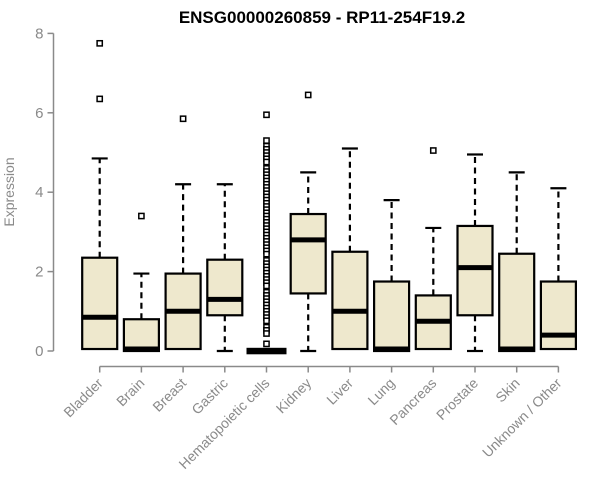  Describe the element at coordinates (322, 17) in the screenshot. I see `chart-title: ENSG00000260859 - RP11-254F19.2` at that location.